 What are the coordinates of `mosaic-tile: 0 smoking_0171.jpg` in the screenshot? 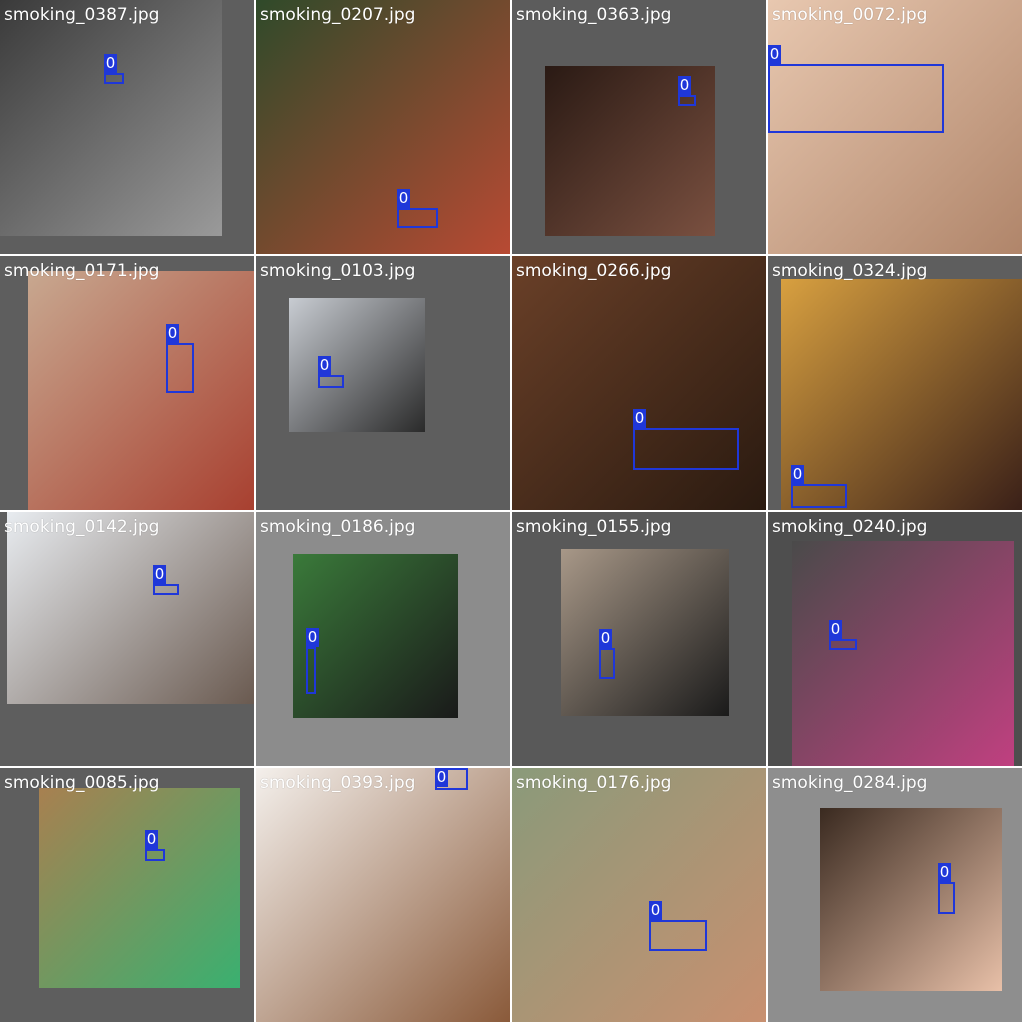 It's located at (127, 383).